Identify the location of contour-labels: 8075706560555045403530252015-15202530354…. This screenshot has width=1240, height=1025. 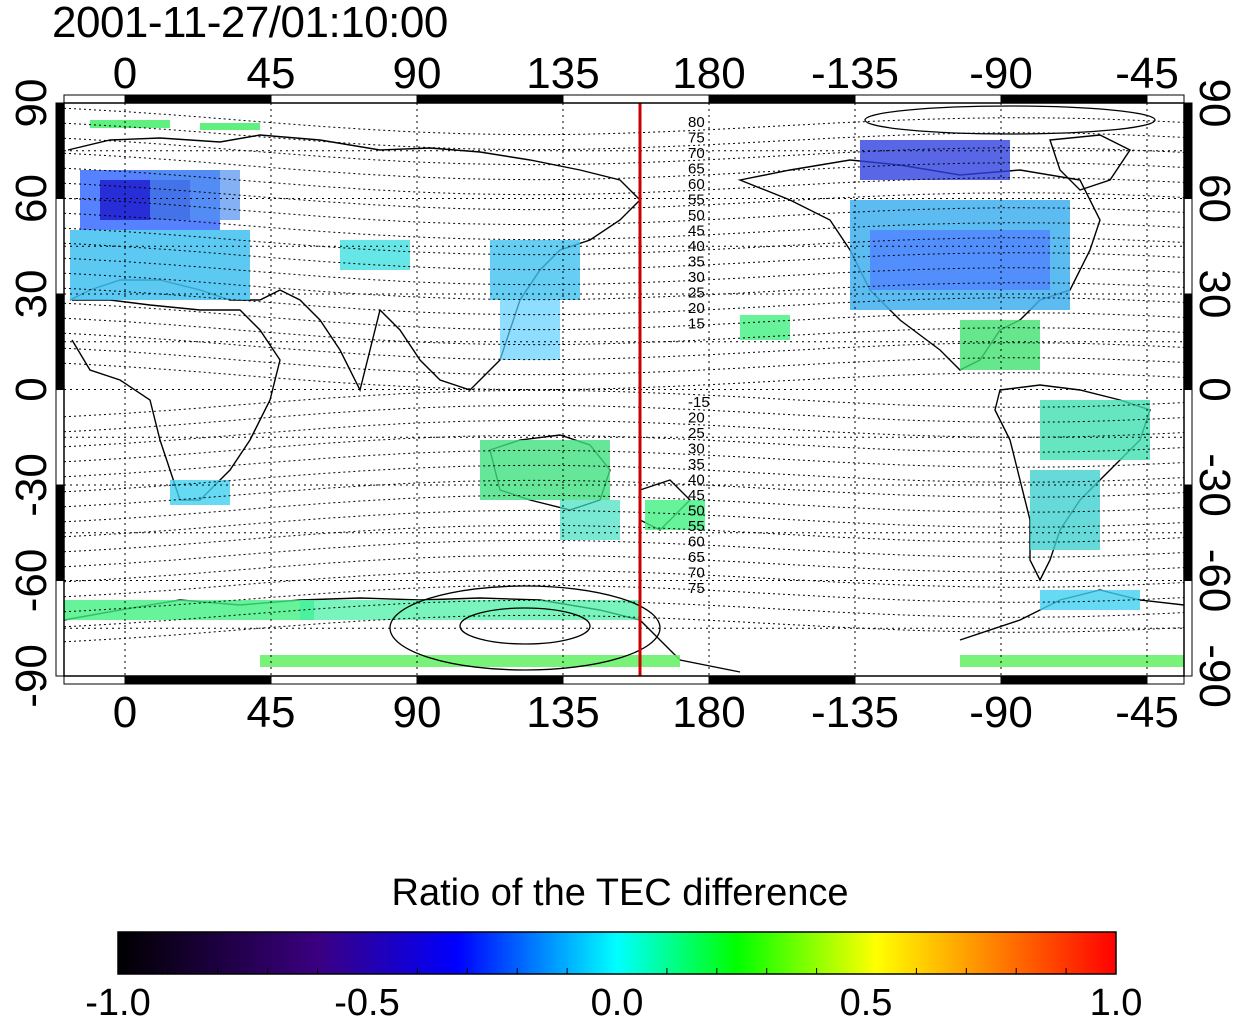
(699, 355).